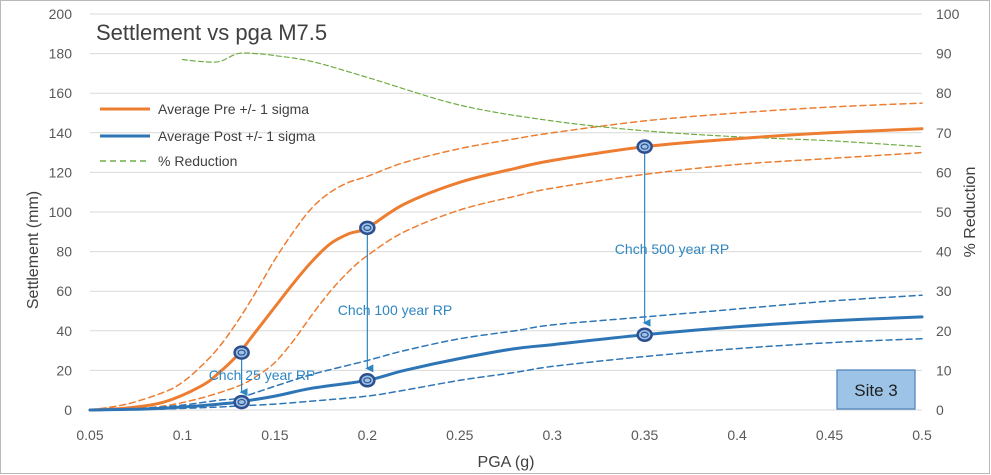  I want to click on y2-axis-title: % Reduction, so click(970, 212).